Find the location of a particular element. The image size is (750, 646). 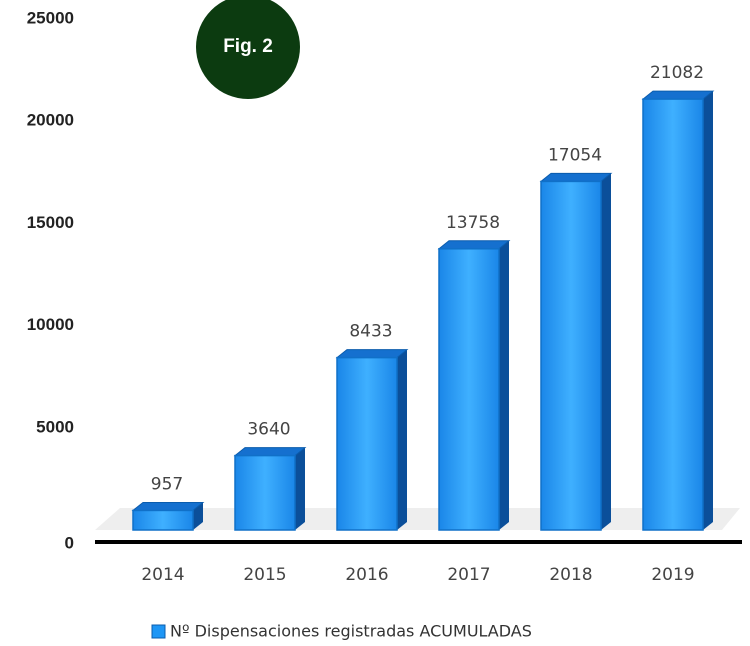

fig-label: Fig. 2 is located at coordinates (248, 46).